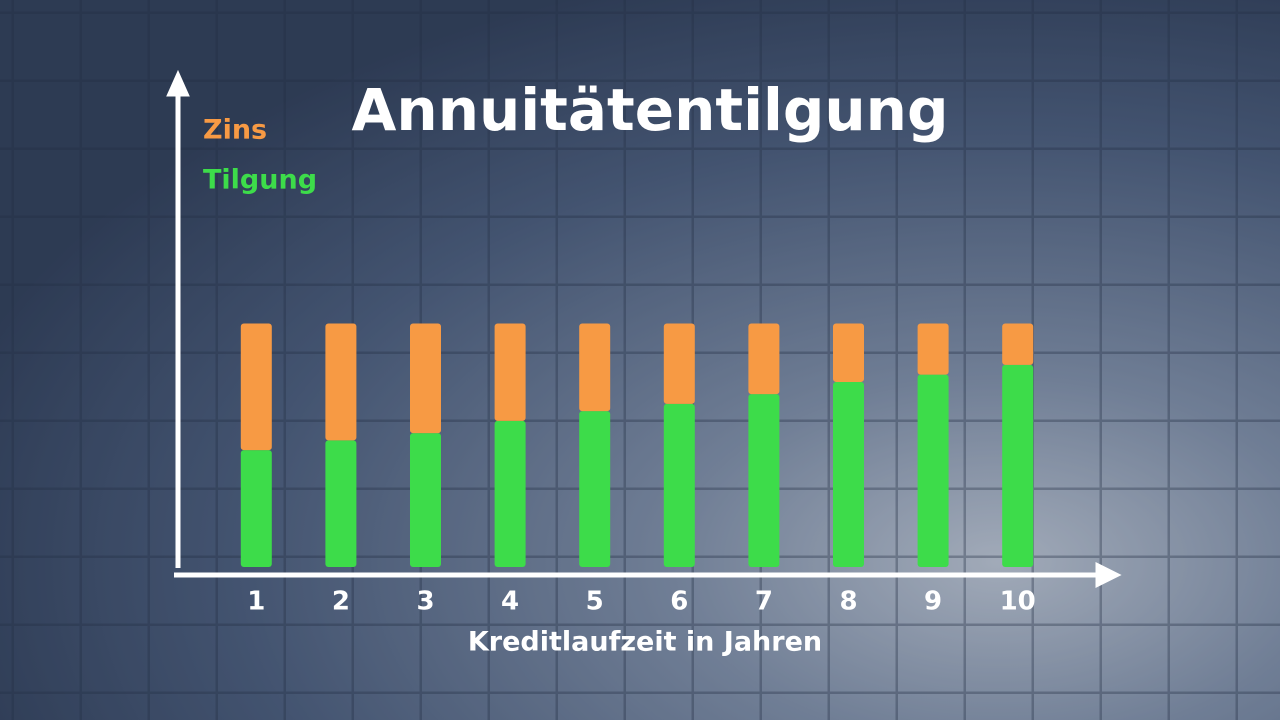 The image size is (1280, 720). I want to click on x-tick-label: 8, so click(848, 602).